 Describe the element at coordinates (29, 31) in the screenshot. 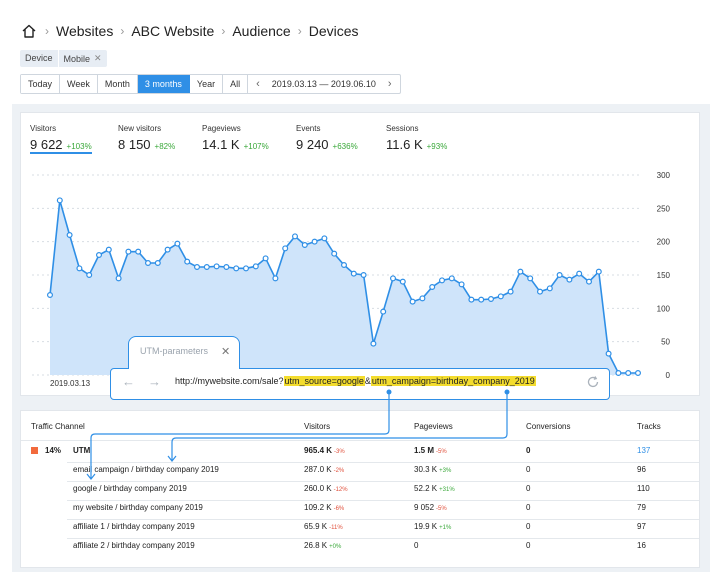

I see `home-icon` at that location.